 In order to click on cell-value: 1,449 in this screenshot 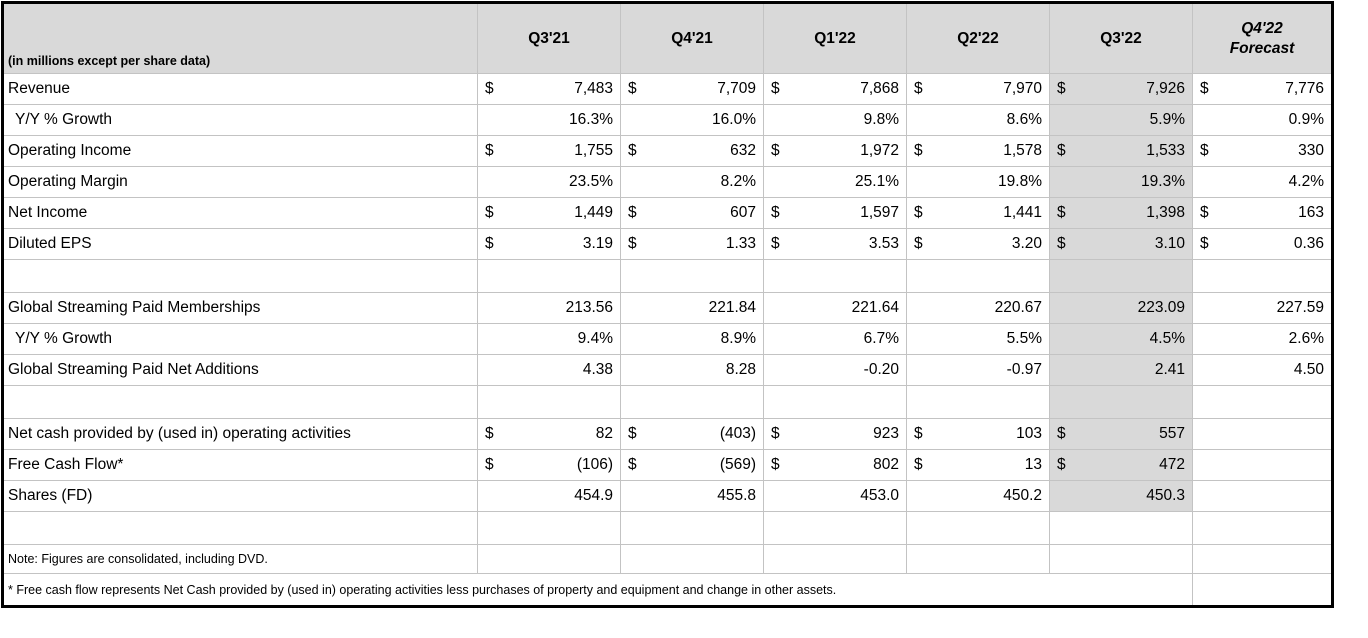, I will do `click(593, 212)`.